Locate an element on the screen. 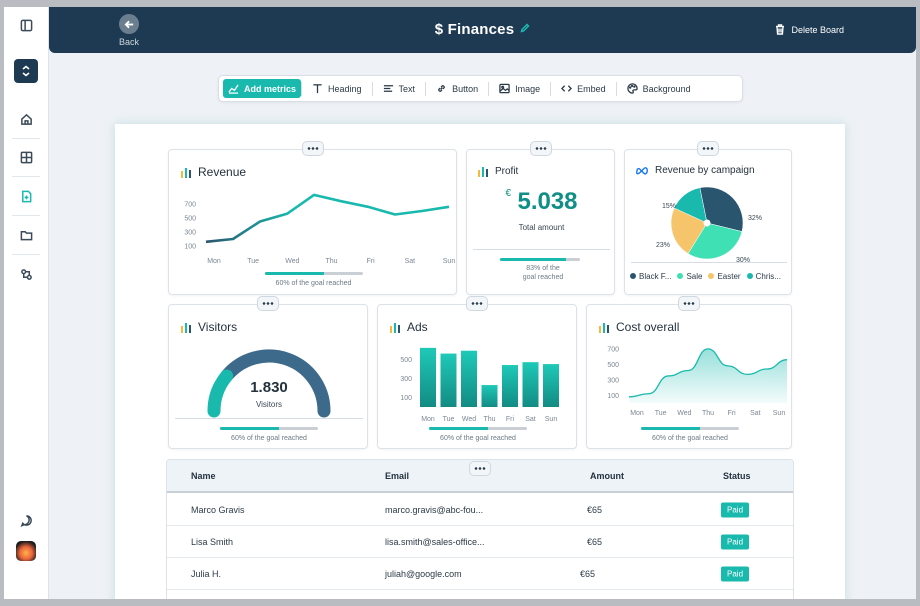 Image resolution: width=920 pixels, height=606 pixels. visitors-progress-label: 60% of the goal reached is located at coordinates (269, 438).